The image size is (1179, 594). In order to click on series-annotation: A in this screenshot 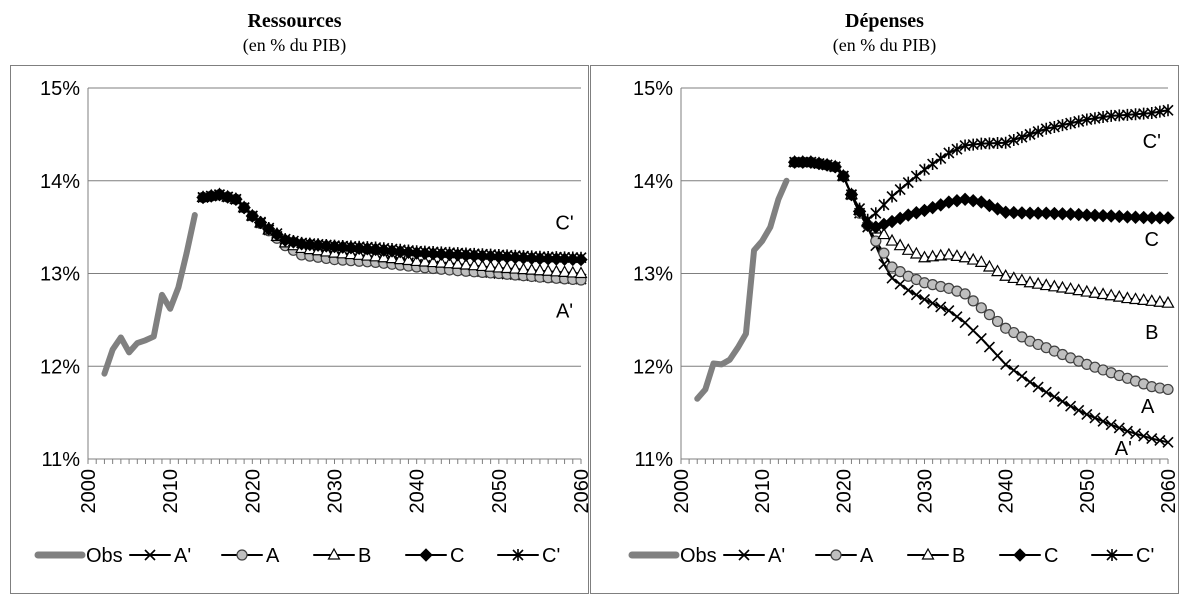, I will do `click(1148, 407)`.